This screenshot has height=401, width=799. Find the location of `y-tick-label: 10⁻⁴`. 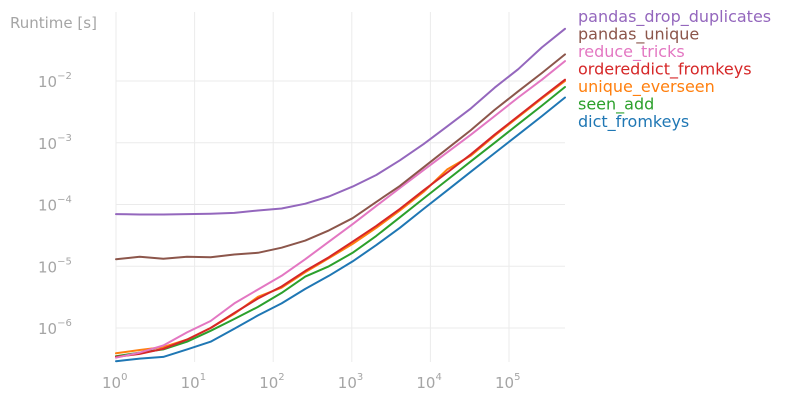

y-tick-label: 10⁻⁴ is located at coordinates (55, 205).